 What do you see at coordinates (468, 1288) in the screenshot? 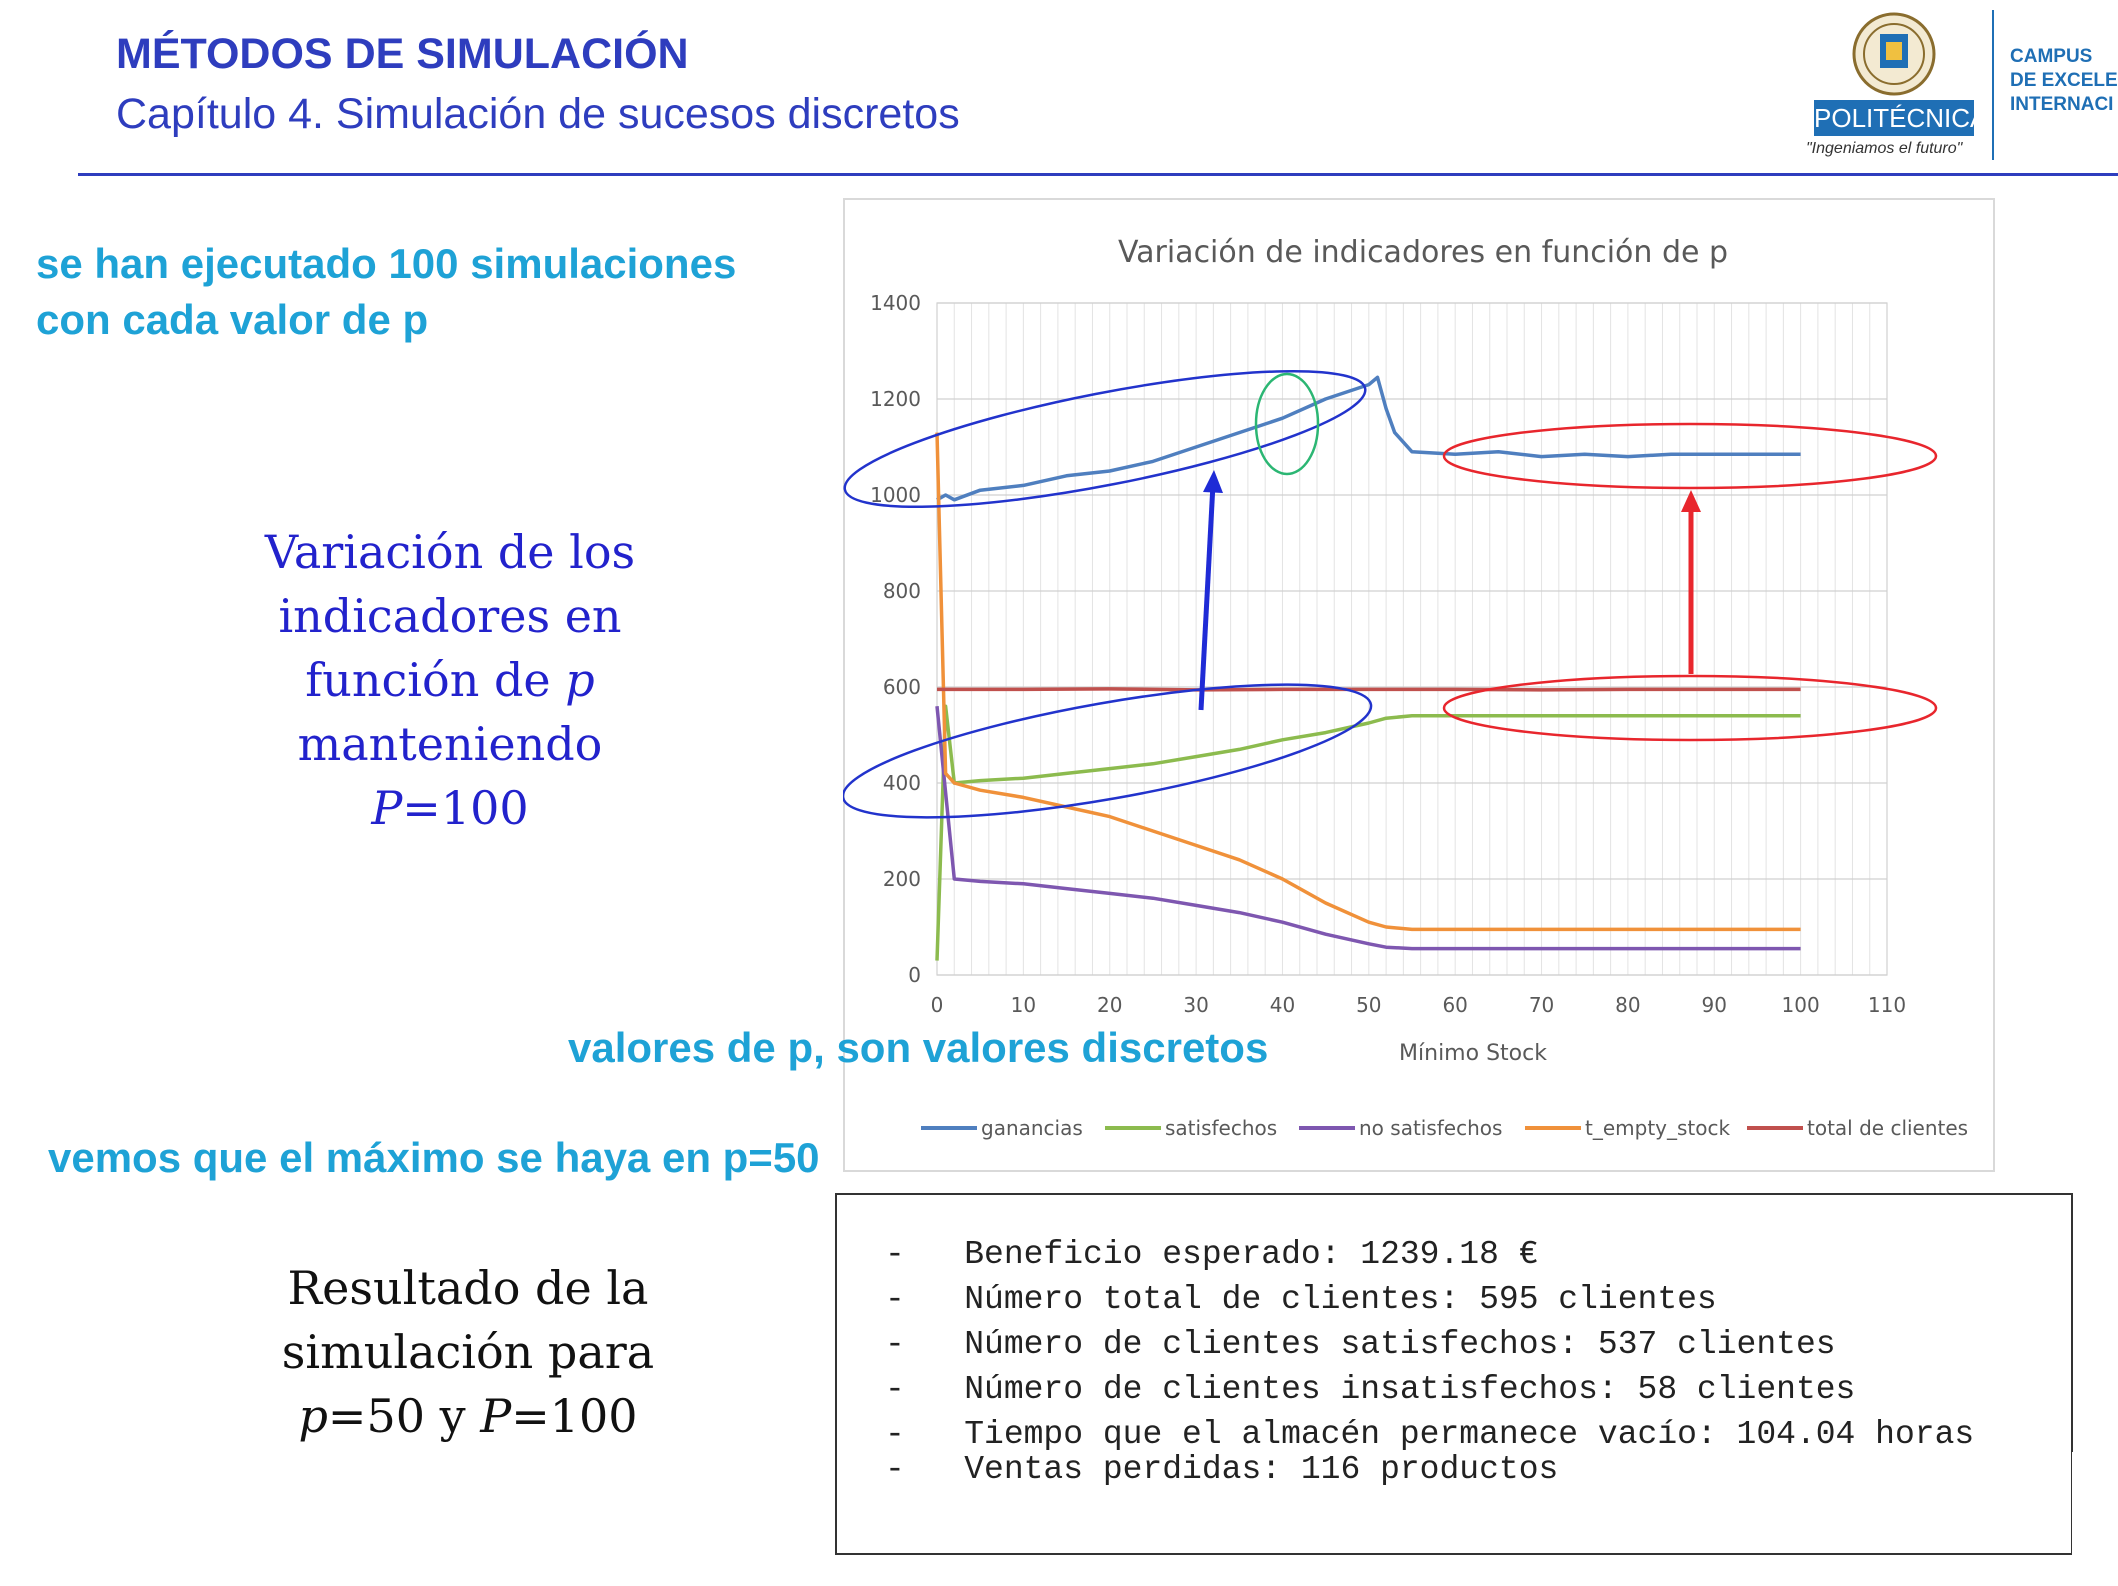
I see `result-caption-line-1: Resultado de la` at bounding box center [468, 1288].